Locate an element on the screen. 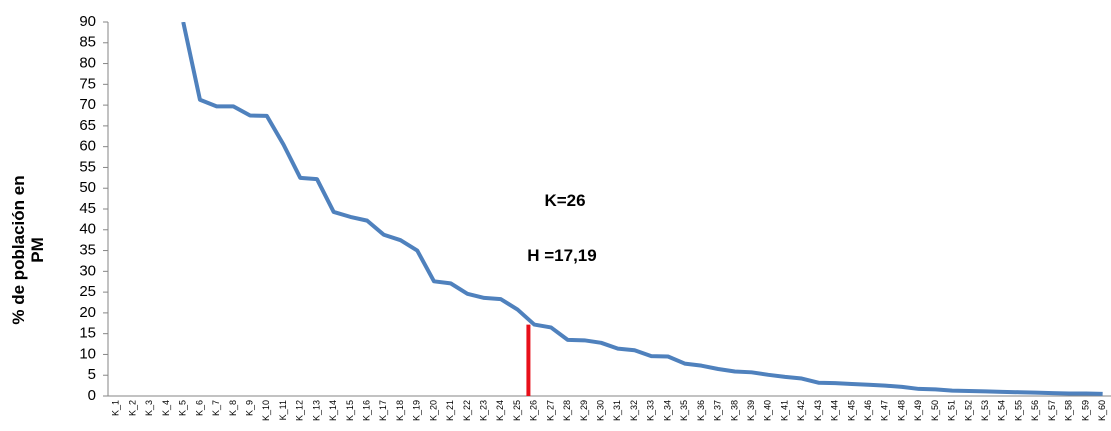 This screenshot has width=1111, height=431. y-tick-label: 0 is located at coordinates (92, 395).